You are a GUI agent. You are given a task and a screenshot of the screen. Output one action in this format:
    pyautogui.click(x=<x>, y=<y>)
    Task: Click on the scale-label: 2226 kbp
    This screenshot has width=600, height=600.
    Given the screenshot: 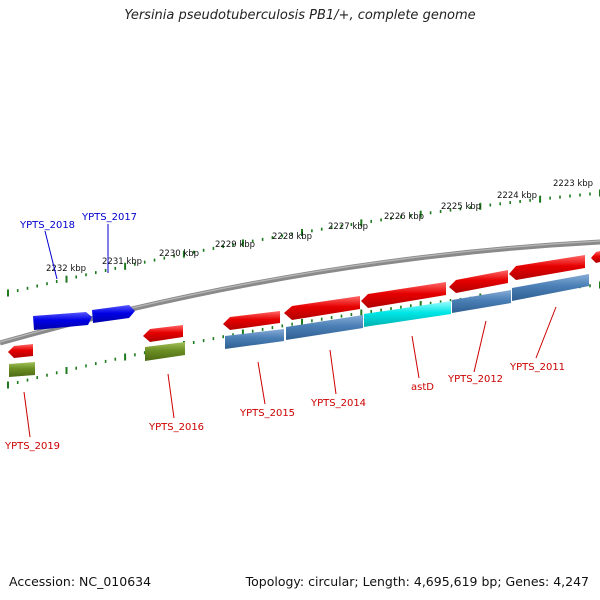 What is the action you would take?
    pyautogui.click(x=404, y=217)
    